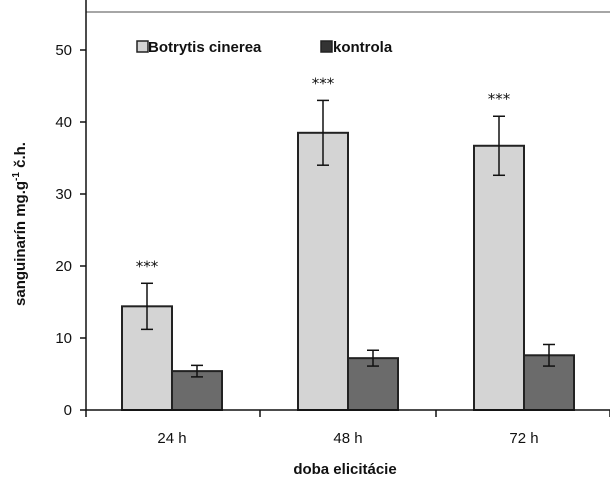 This screenshot has width=610, height=480. Describe the element at coordinates (16, 176) in the screenshot. I see `y-axis-title-sup: -1` at that location.